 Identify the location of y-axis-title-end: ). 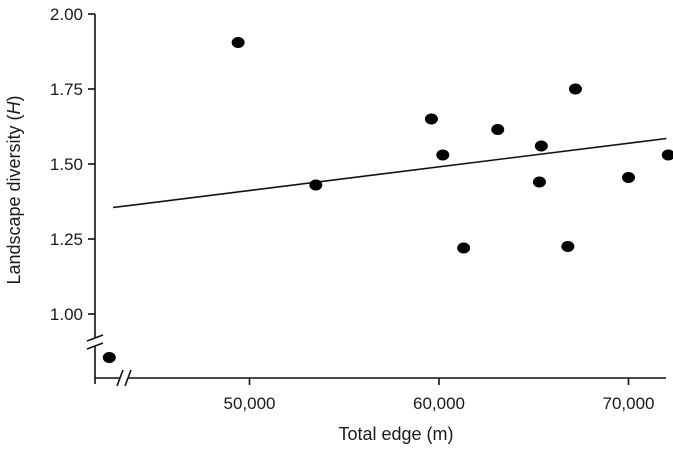
(14, 98).